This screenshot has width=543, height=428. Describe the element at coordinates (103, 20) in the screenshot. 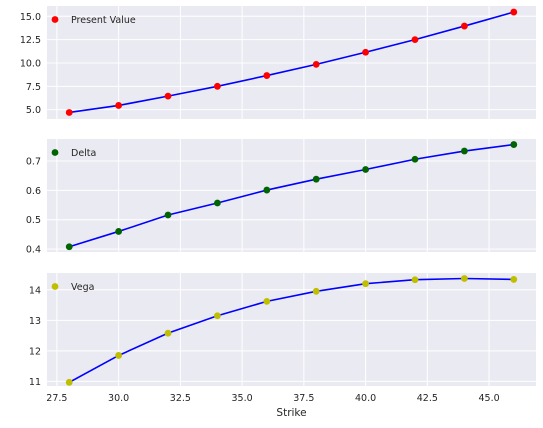

I see `present-value-legend-label: Present Value` at that location.